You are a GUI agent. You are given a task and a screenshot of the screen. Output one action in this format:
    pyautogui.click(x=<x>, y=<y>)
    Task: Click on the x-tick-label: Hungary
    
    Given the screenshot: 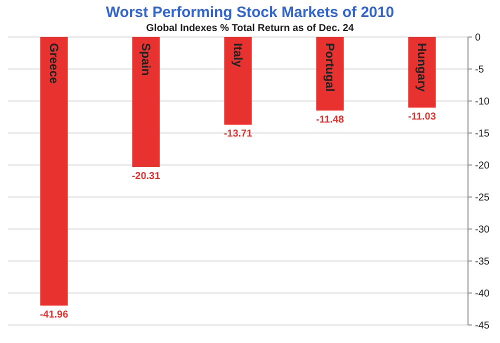 What is the action you would take?
    pyautogui.click(x=421, y=67)
    